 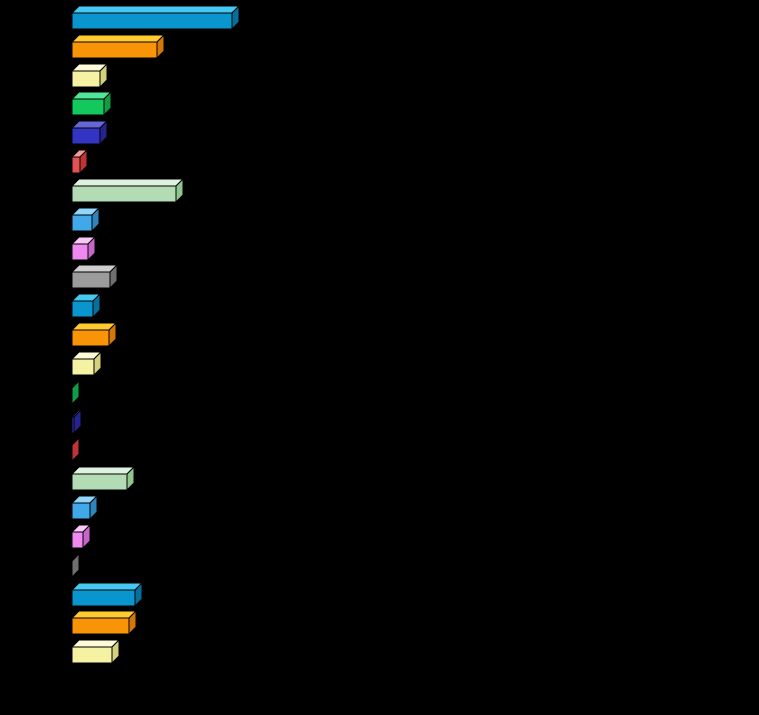 I want to click on bar-row-21-blue, so click(x=107, y=594).